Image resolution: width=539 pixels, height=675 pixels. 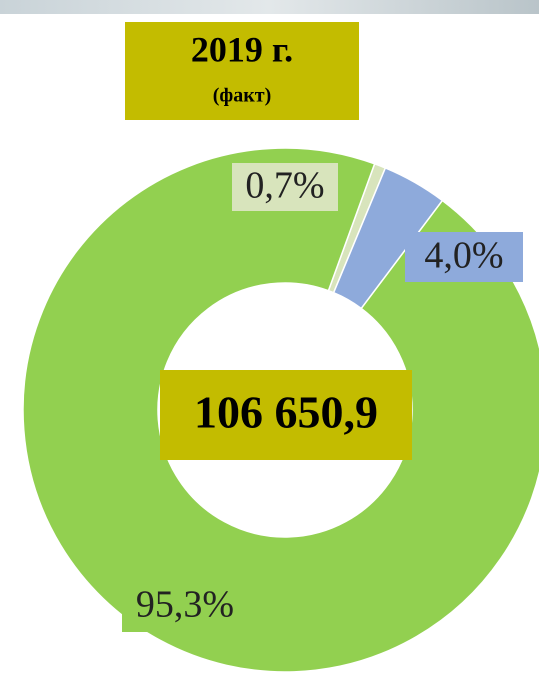 I want to click on header-strip, so click(x=269, y=7).